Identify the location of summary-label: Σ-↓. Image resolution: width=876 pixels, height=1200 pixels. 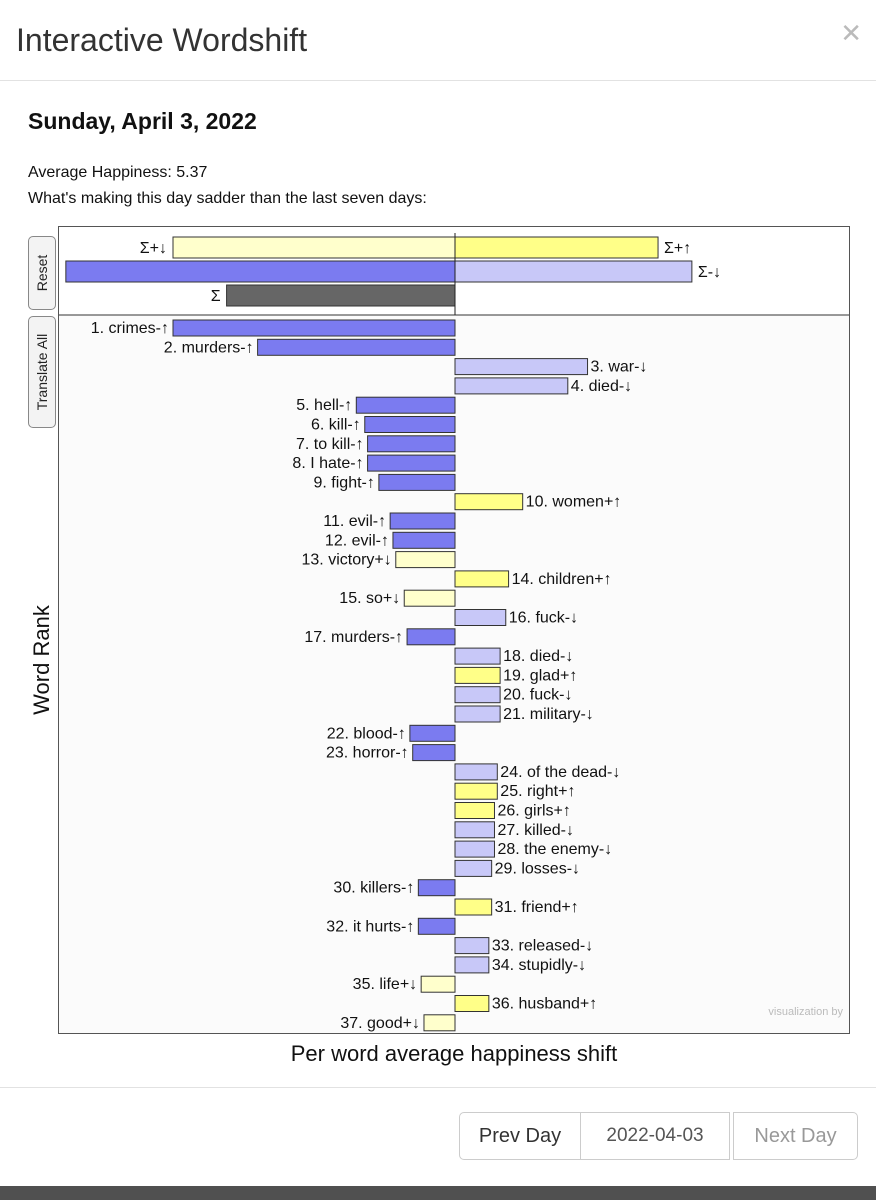
(709, 272).